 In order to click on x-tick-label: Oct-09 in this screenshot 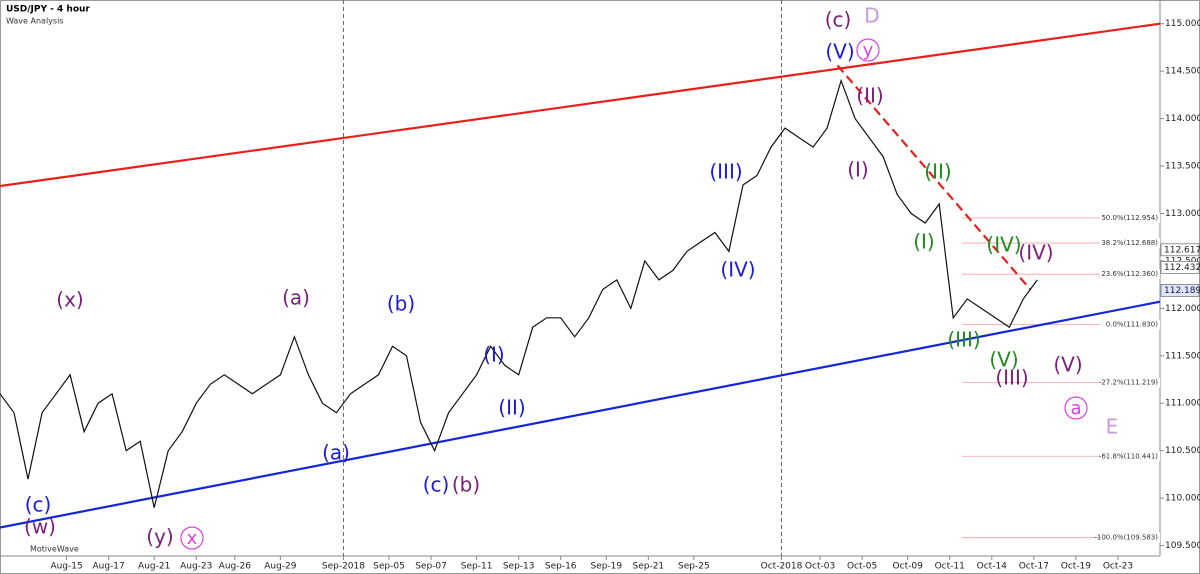, I will do `click(908, 567)`.